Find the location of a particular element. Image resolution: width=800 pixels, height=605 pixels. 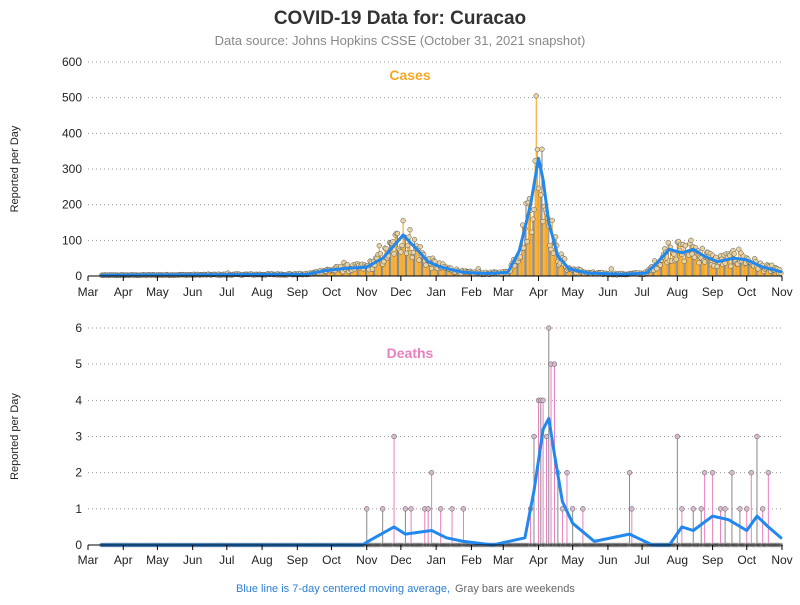

cases-x-tick-label: Oct is located at coordinates (331, 292).